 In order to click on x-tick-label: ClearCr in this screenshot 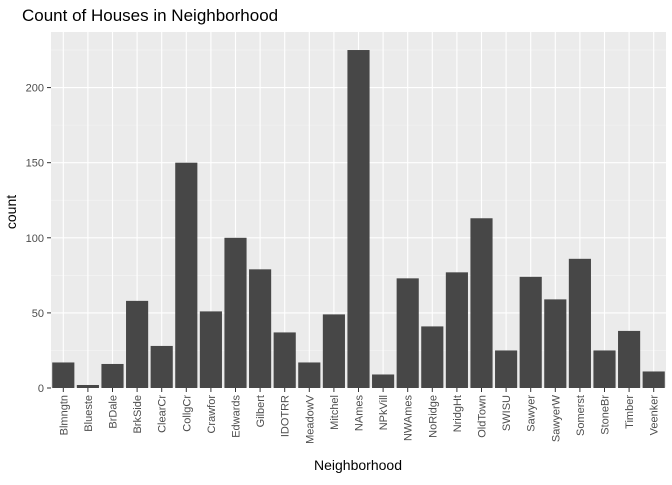, I will do `click(163, 414)`.